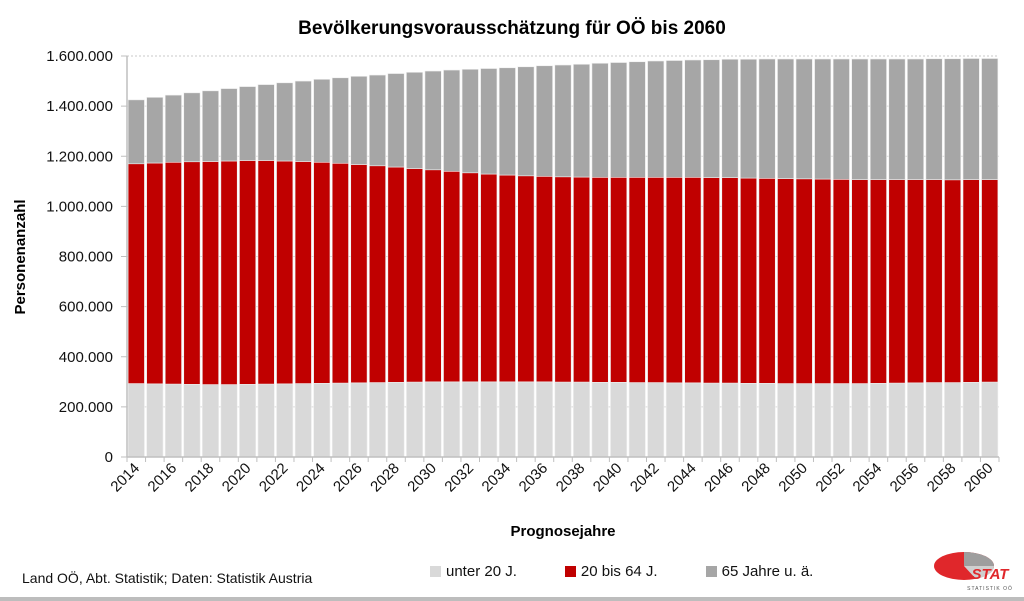 The height and width of the screenshot is (601, 1024). What do you see at coordinates (163, 478) in the screenshot?
I see `x-tick-label: 2016` at bounding box center [163, 478].